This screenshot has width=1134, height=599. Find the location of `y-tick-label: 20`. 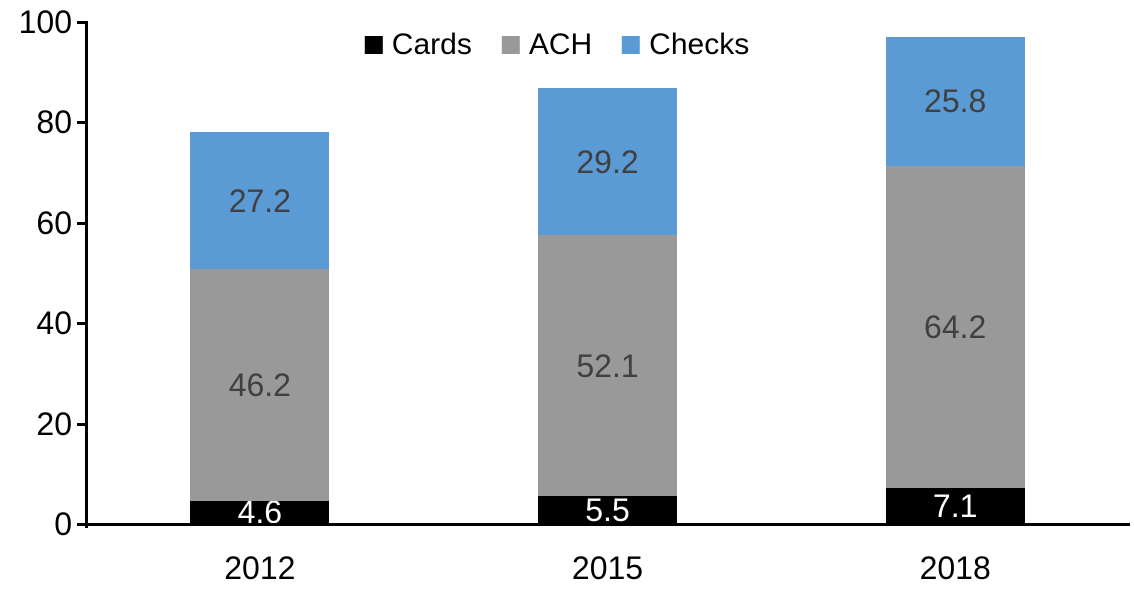

y-tick-label: 20 is located at coordinates (54, 423).